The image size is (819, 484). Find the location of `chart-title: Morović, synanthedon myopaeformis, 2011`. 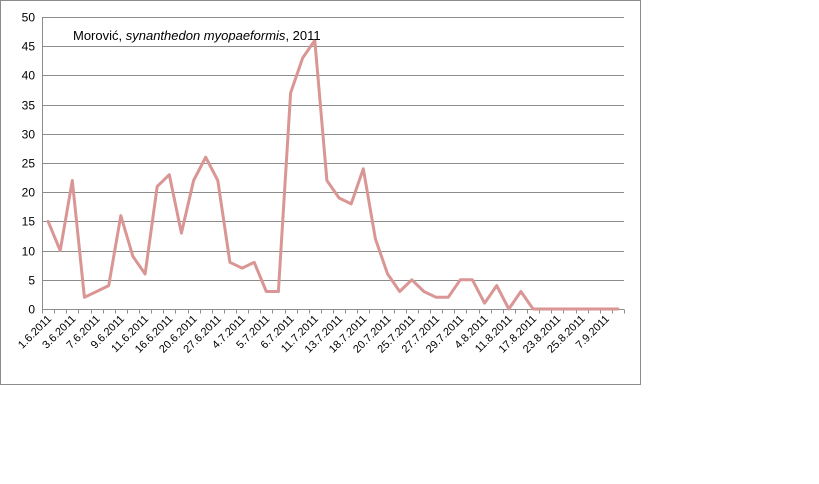

chart-title: Morović, synanthedon myopaeformis, 2011 is located at coordinates (197, 35).